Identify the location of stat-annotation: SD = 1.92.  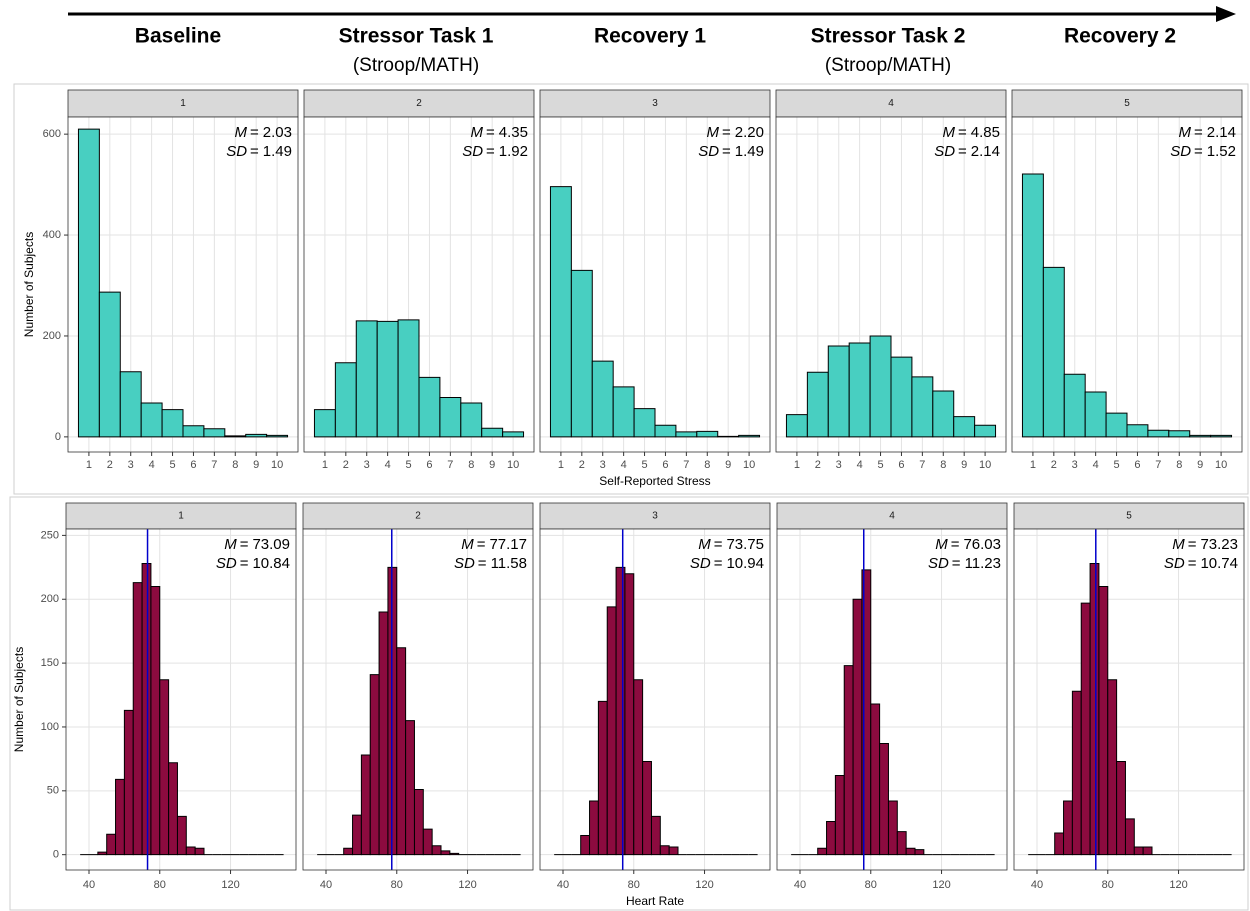
(495, 151).